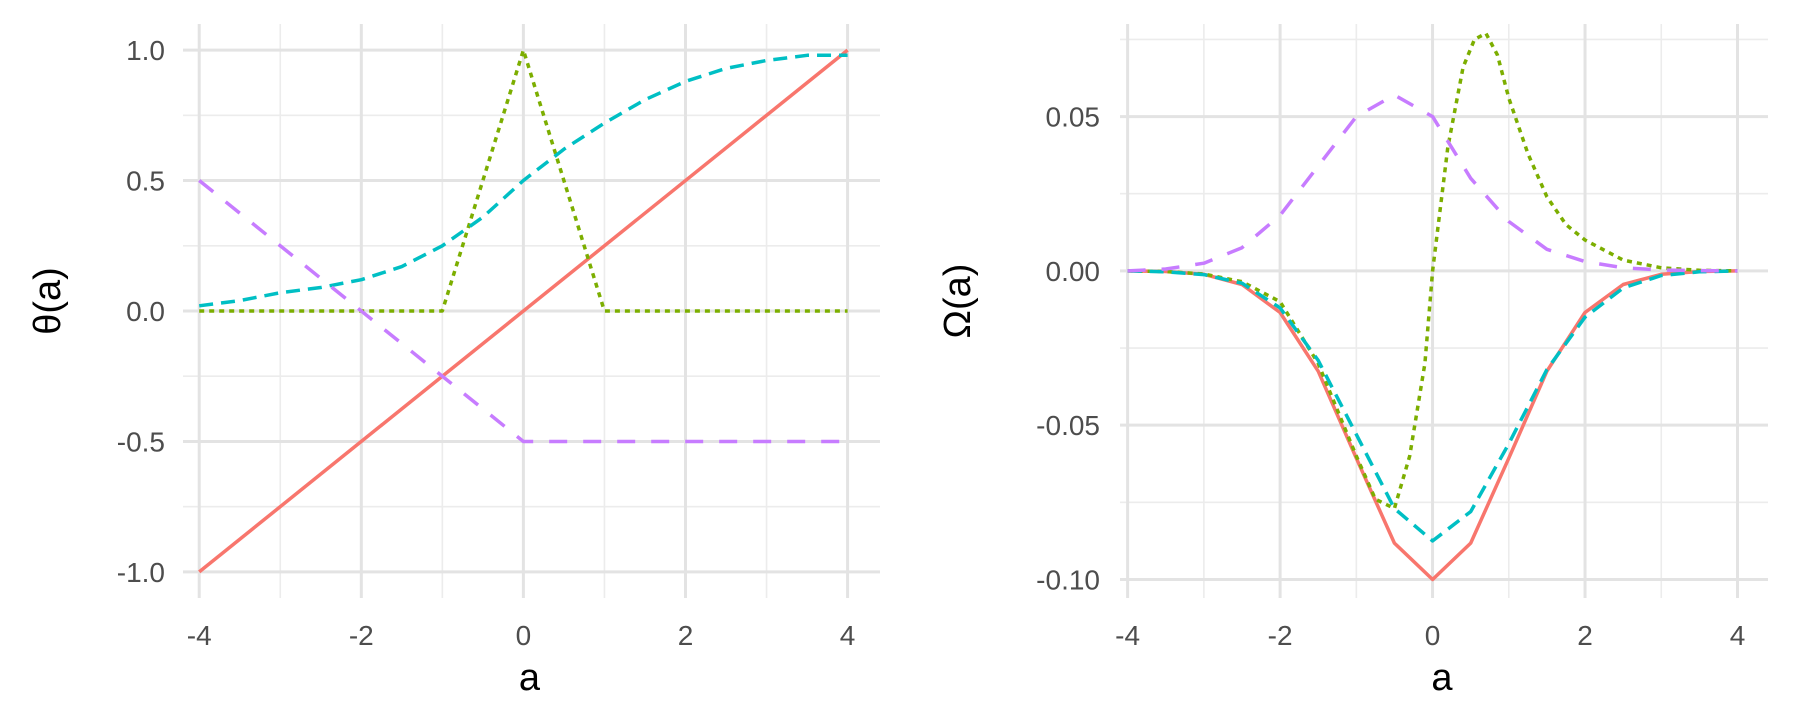  Describe the element at coordinates (141, 572) in the screenshot. I see `y-tick-label: -1.0` at that location.